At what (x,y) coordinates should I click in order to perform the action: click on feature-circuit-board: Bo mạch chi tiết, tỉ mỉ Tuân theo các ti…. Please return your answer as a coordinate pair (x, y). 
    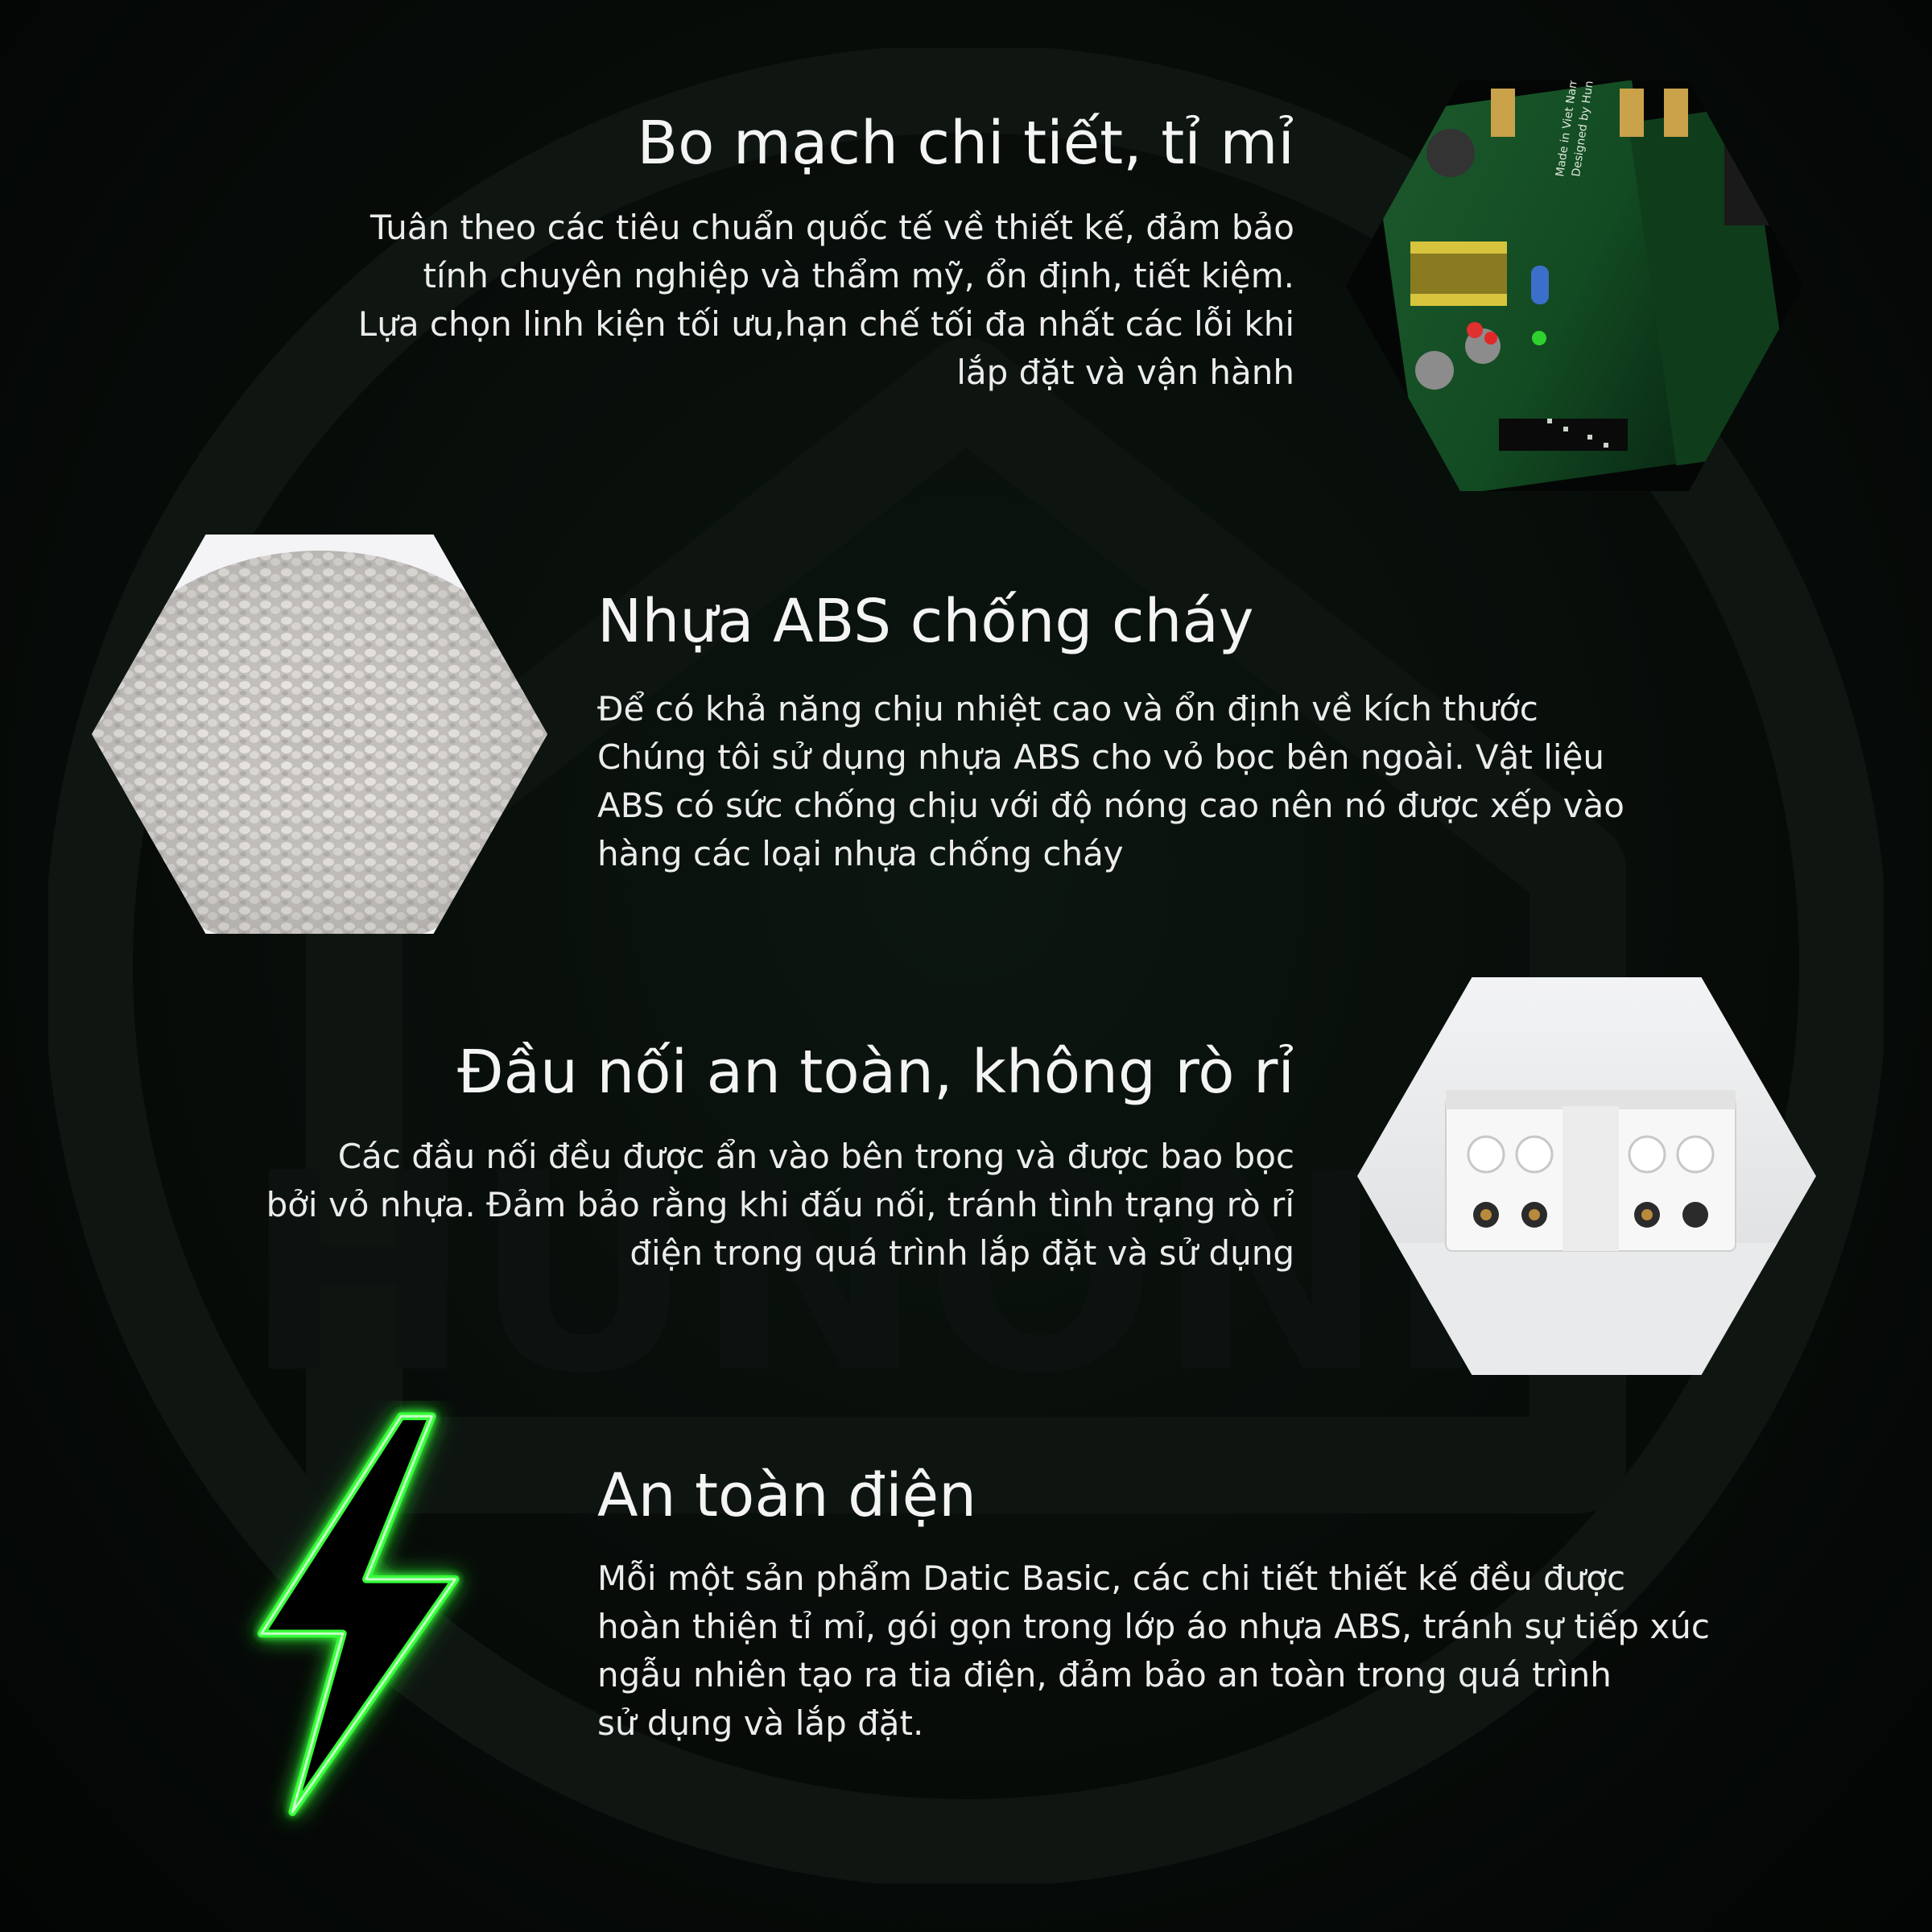
    Looking at the image, I should click on (826, 253).